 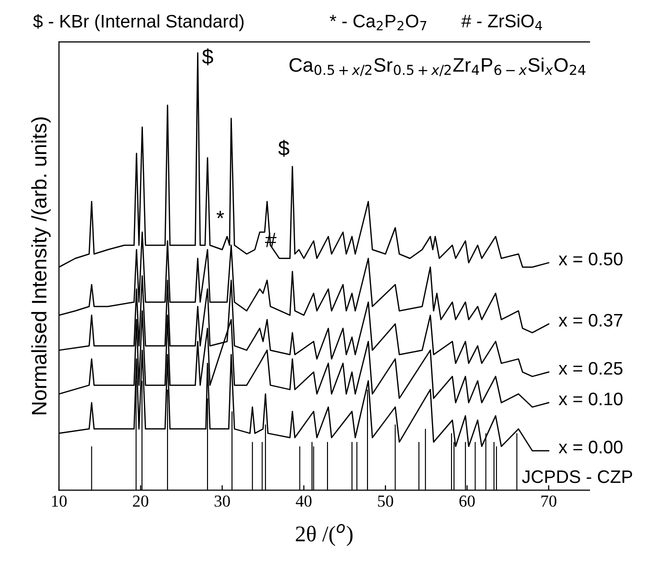 I want to click on x-tick-label: 30, so click(x=222, y=501).